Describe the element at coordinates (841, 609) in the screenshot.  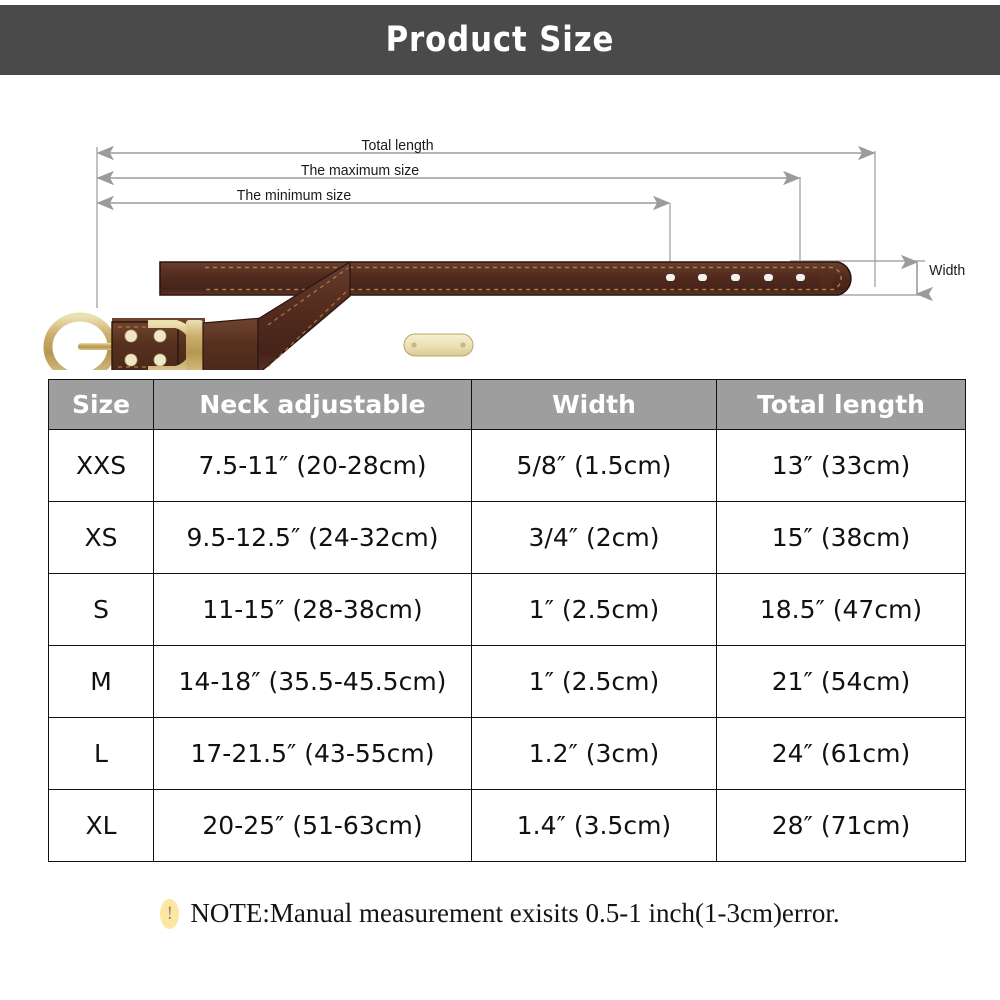
I see `cell-total: 18.5″ (47cm)` at that location.